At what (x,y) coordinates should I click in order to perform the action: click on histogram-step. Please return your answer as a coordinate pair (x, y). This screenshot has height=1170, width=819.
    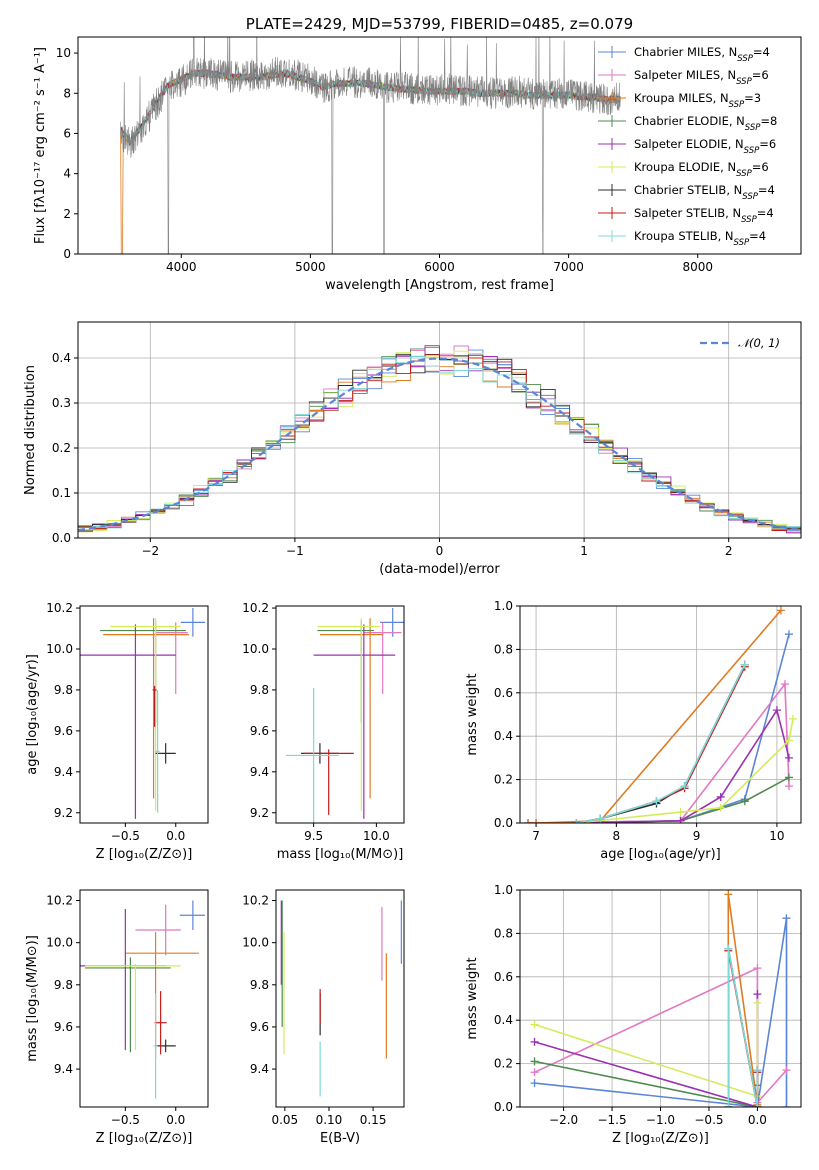
    Looking at the image, I should click on (439, 441).